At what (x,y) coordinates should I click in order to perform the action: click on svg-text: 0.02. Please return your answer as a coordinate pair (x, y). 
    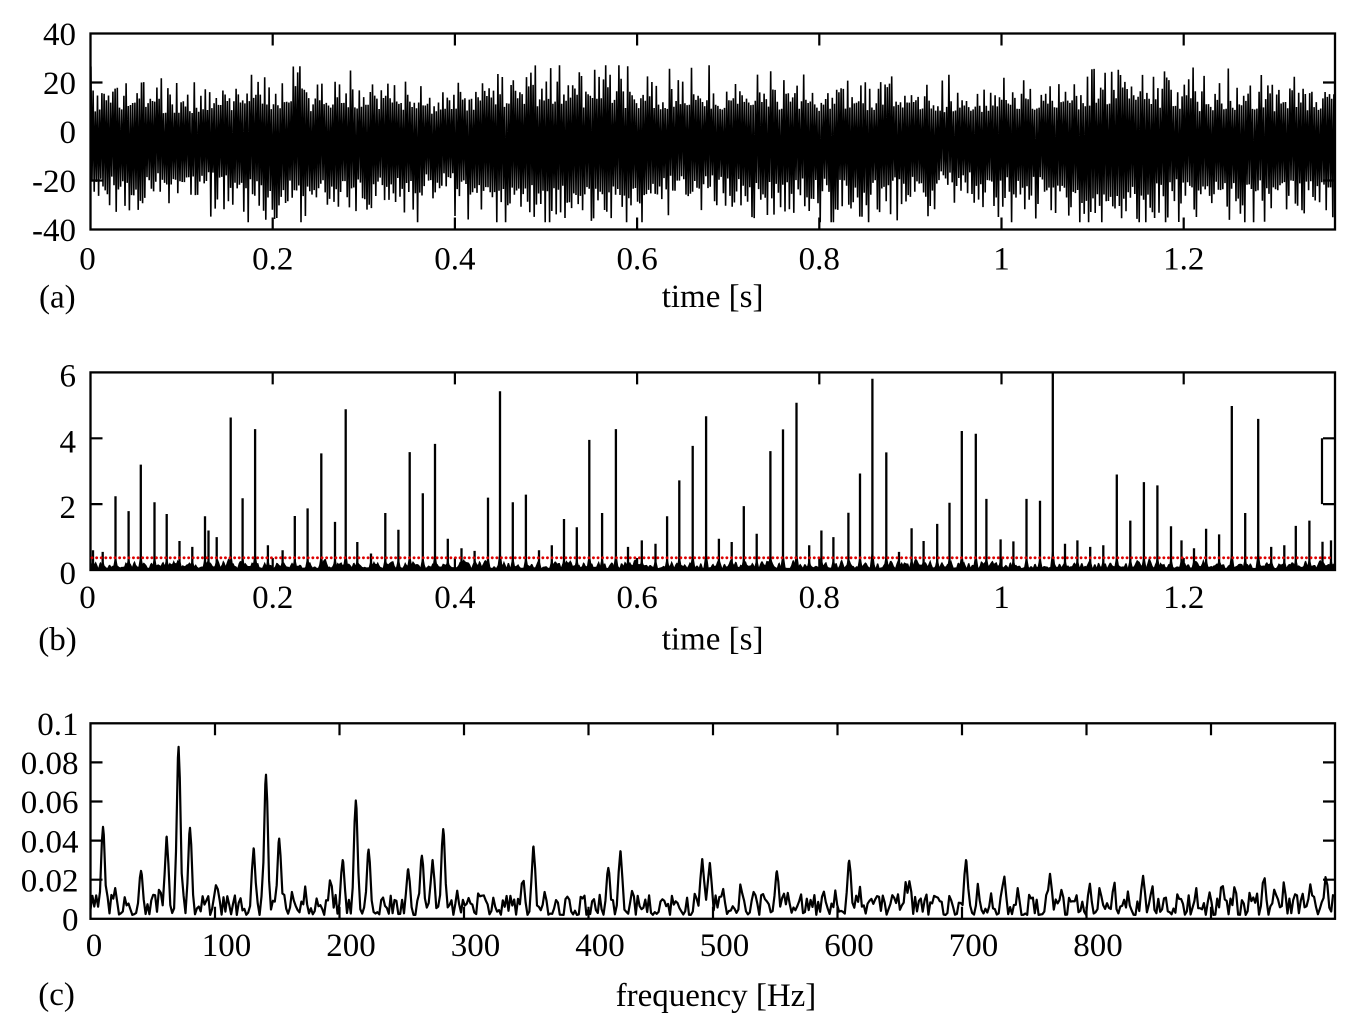
    Looking at the image, I should click on (50, 881).